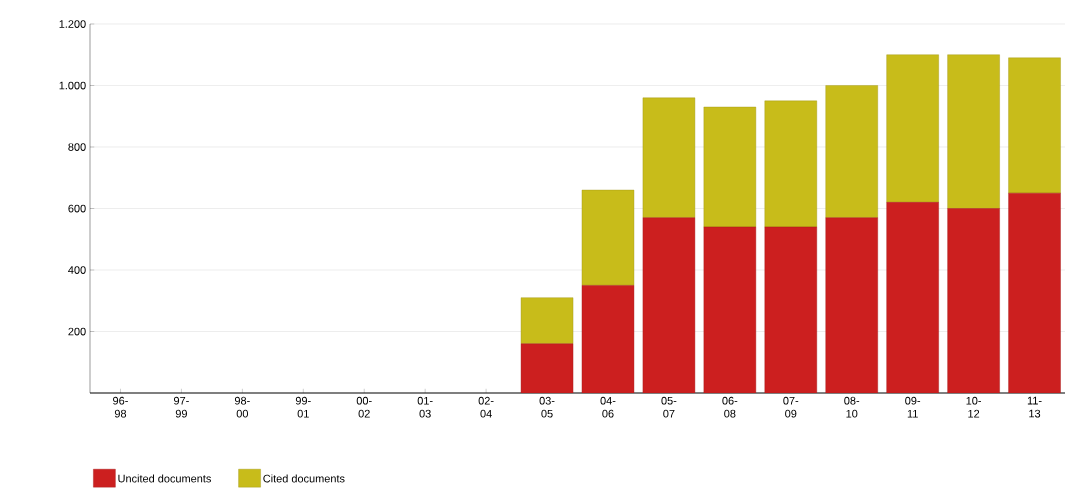  Describe the element at coordinates (242, 407) in the screenshot. I see `x-tick-label: 98-00` at that location.